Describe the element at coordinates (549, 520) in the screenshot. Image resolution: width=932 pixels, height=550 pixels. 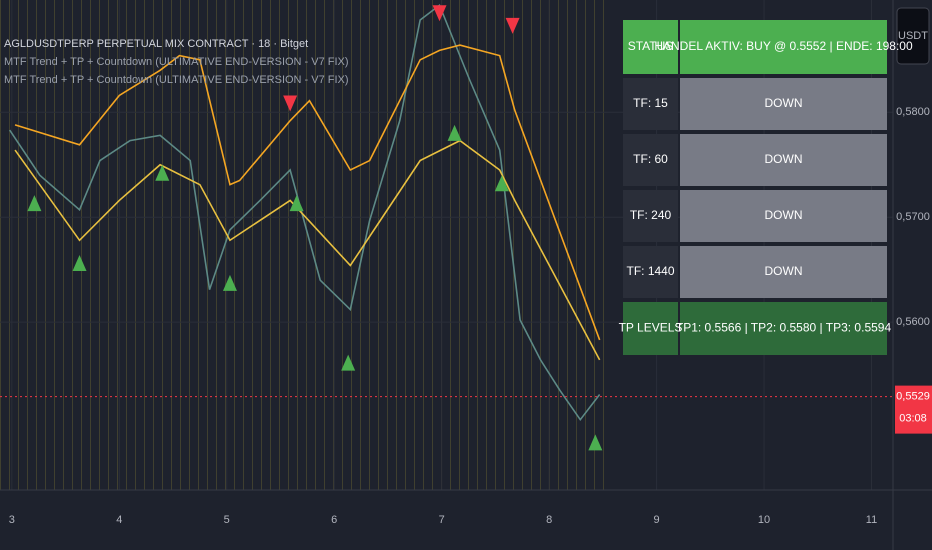
I see `x-tick-label: 8` at that location.